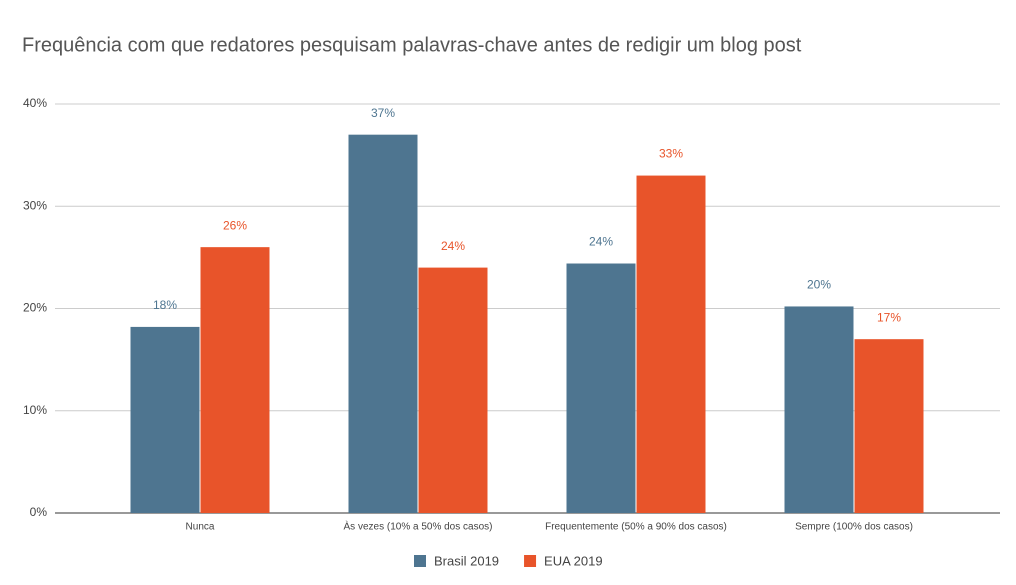  Describe the element at coordinates (889, 317) in the screenshot. I see `value-label: 17%` at that location.